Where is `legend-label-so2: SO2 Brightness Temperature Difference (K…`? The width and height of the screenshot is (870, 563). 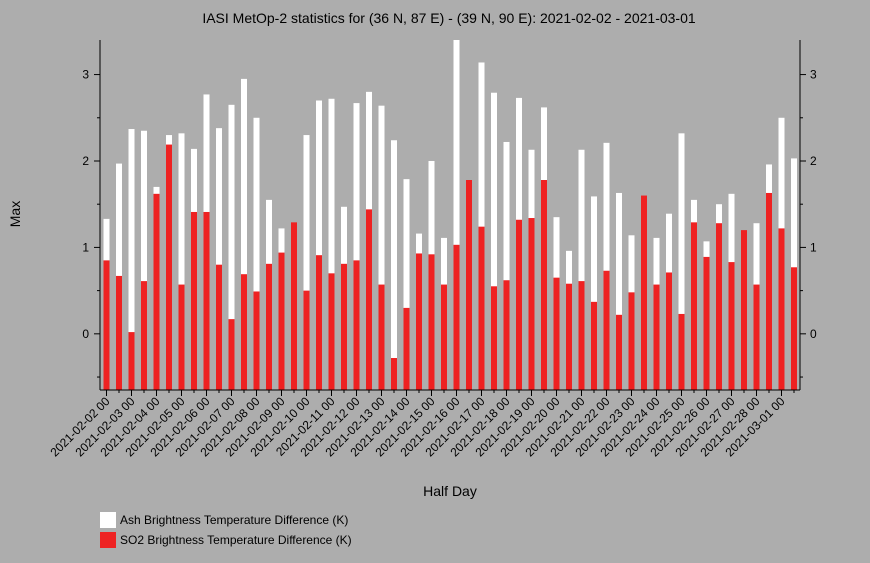
legend-label-so2: SO2 Brightness Temperature Difference (K… is located at coordinates (236, 540).